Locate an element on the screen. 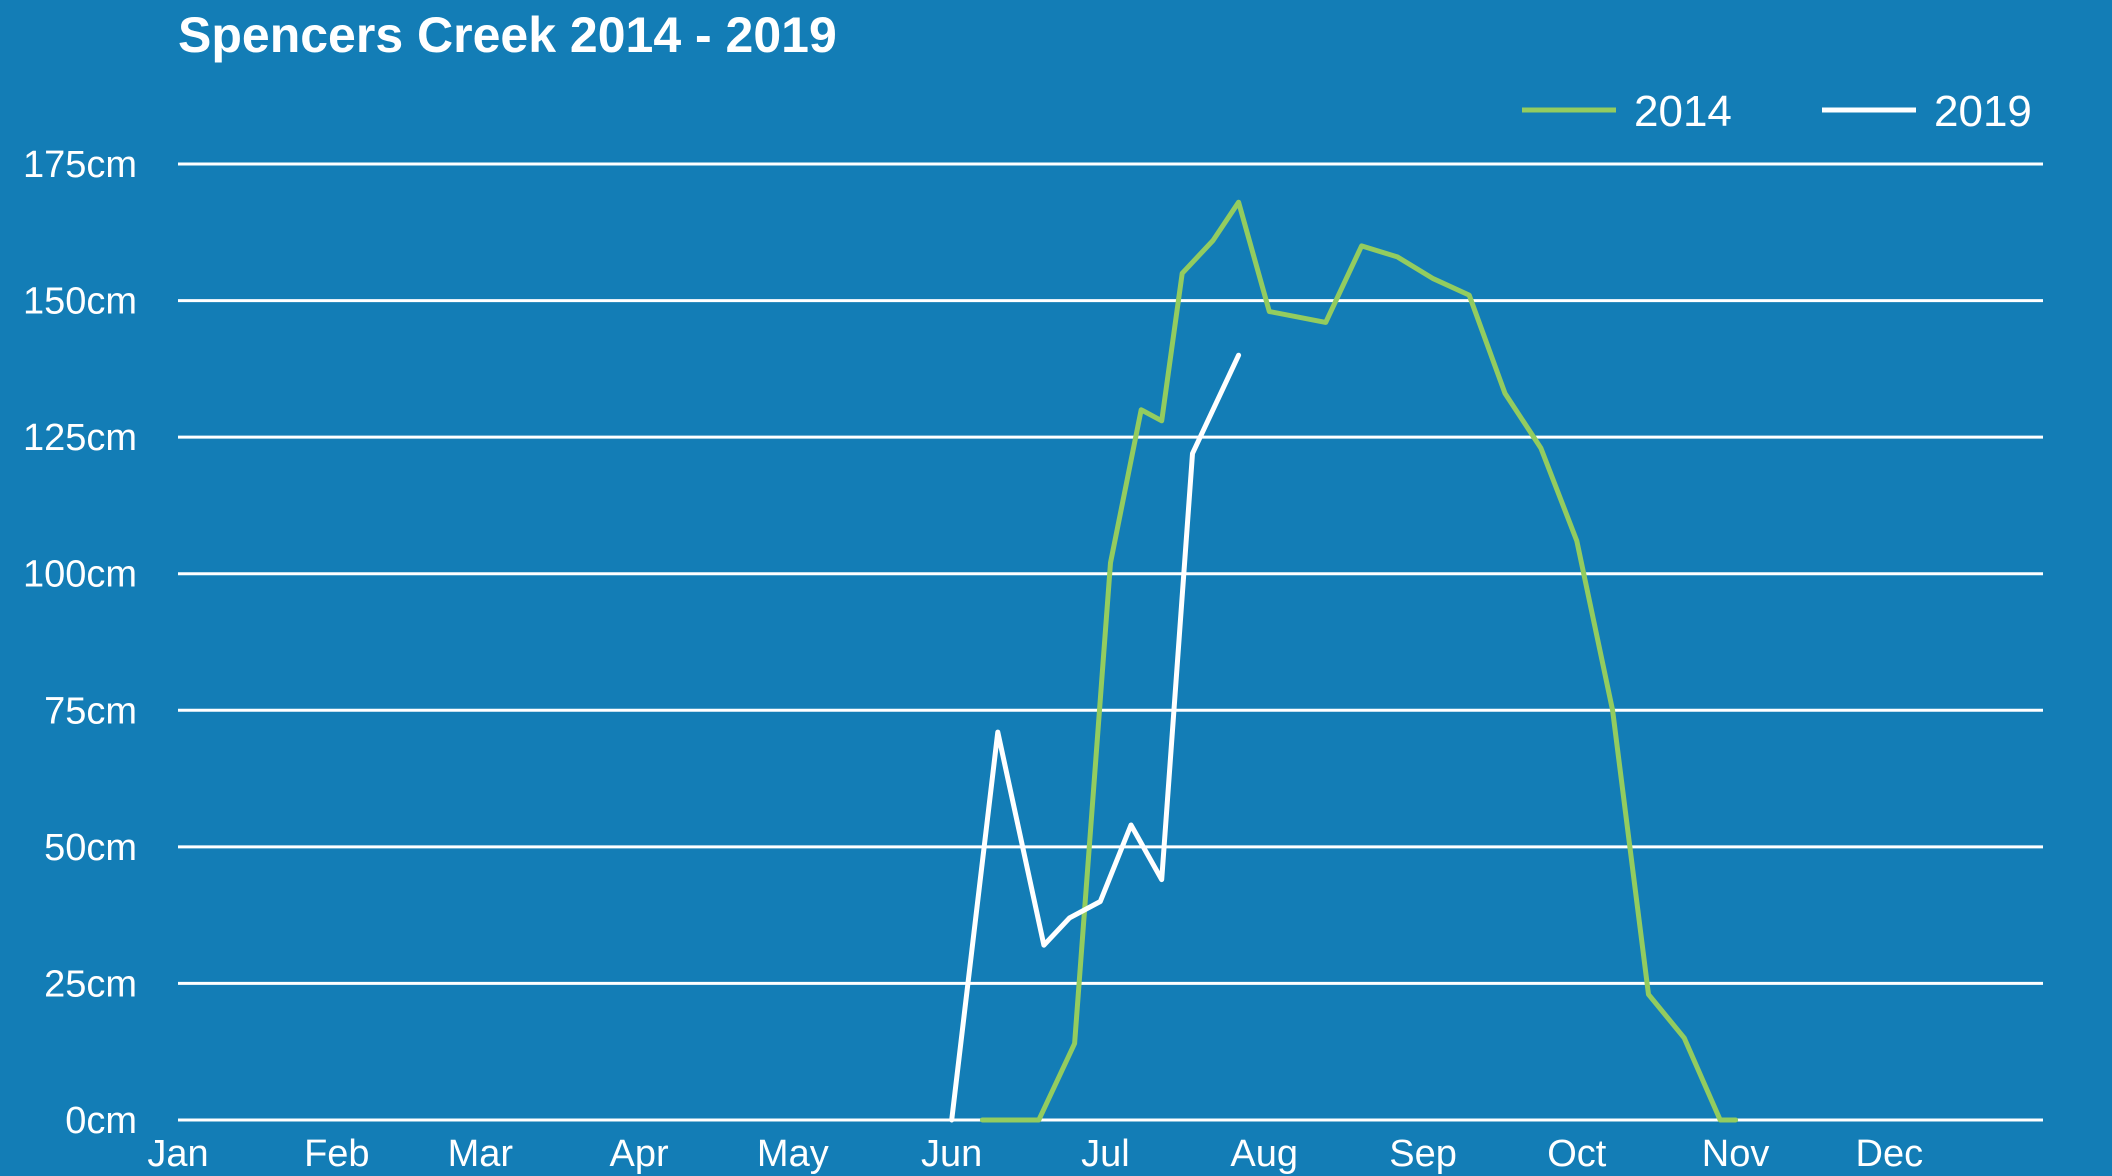 The height and width of the screenshot is (1176, 2112). x-tick-label: Oct is located at coordinates (1577, 1154).